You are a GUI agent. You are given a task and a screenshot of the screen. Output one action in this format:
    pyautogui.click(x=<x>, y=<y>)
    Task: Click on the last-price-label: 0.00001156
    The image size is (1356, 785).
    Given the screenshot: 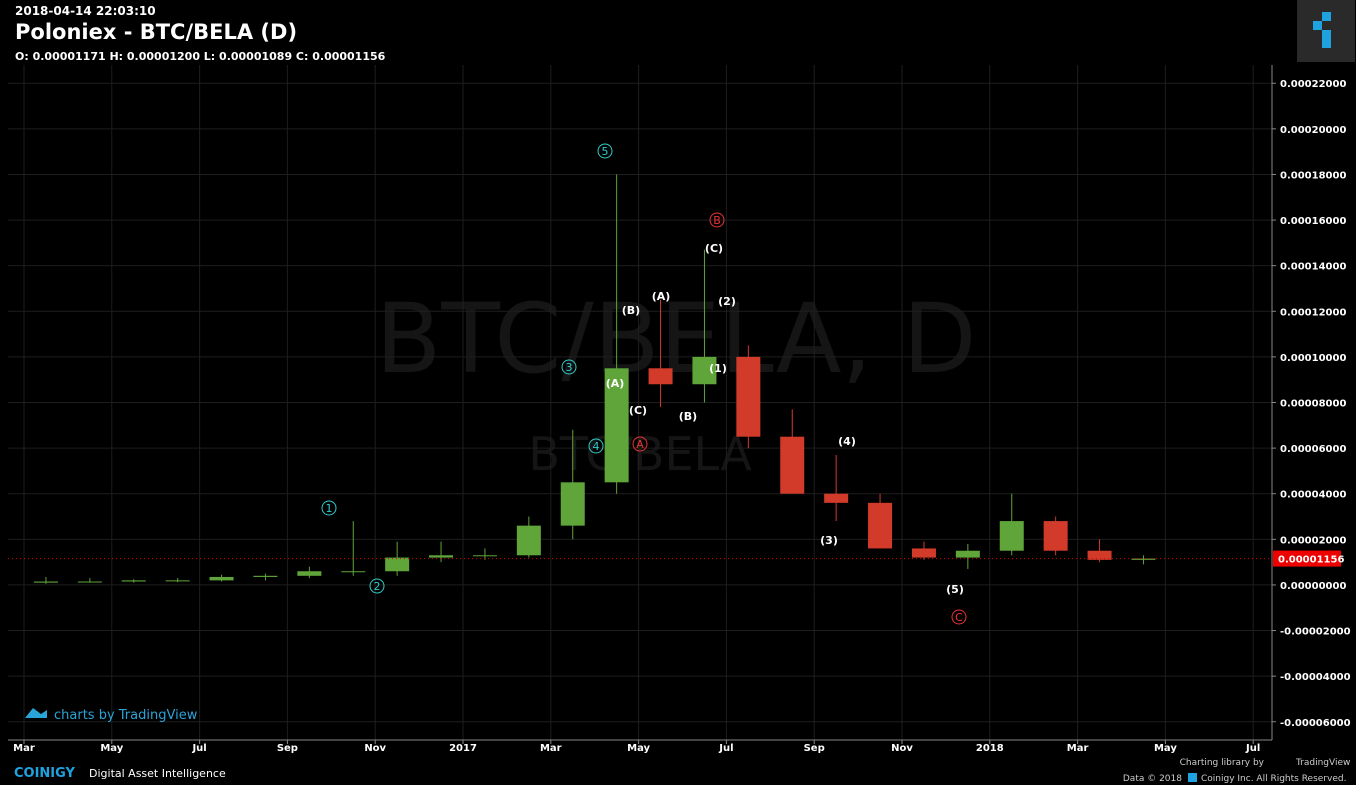 What is the action you would take?
    pyautogui.click(x=1311, y=560)
    